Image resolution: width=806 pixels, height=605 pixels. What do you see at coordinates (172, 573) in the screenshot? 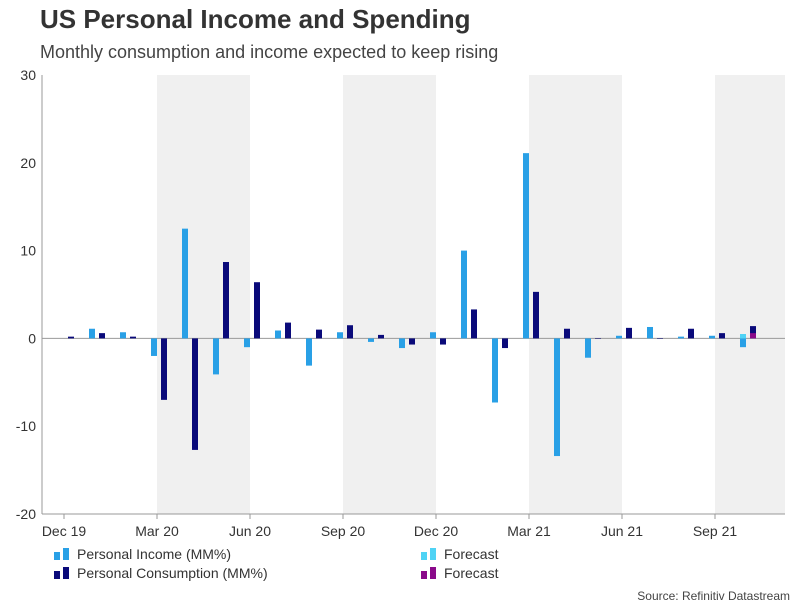
I see `legend-consumption-label: Personal Consumption (MM%)` at bounding box center [172, 573].